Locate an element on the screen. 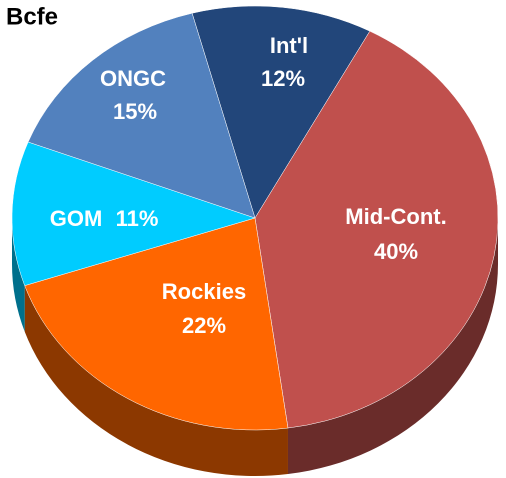 Image resolution: width=506 pixels, height=478 pixels. slice-value-label: 40% is located at coordinates (396, 251).